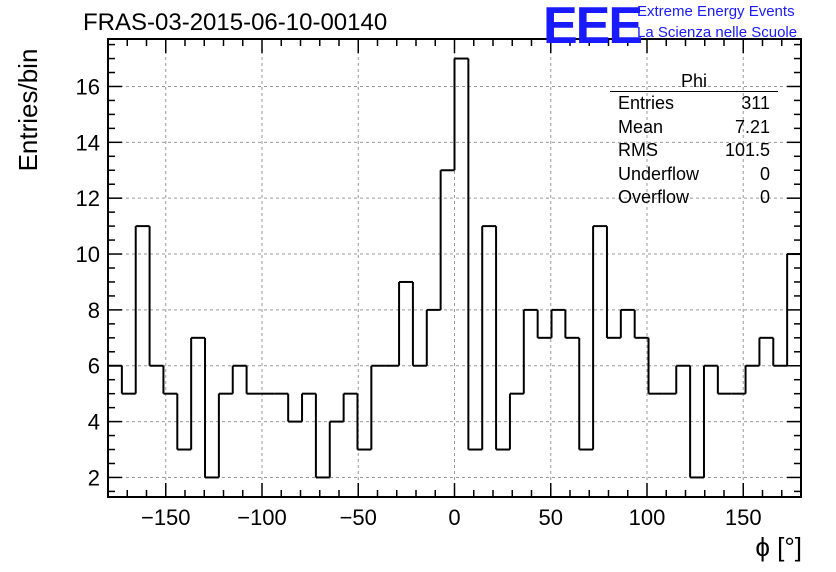 The height and width of the screenshot is (572, 836). Describe the element at coordinates (94, 366) in the screenshot. I see `y-tick-label: 6` at that location.